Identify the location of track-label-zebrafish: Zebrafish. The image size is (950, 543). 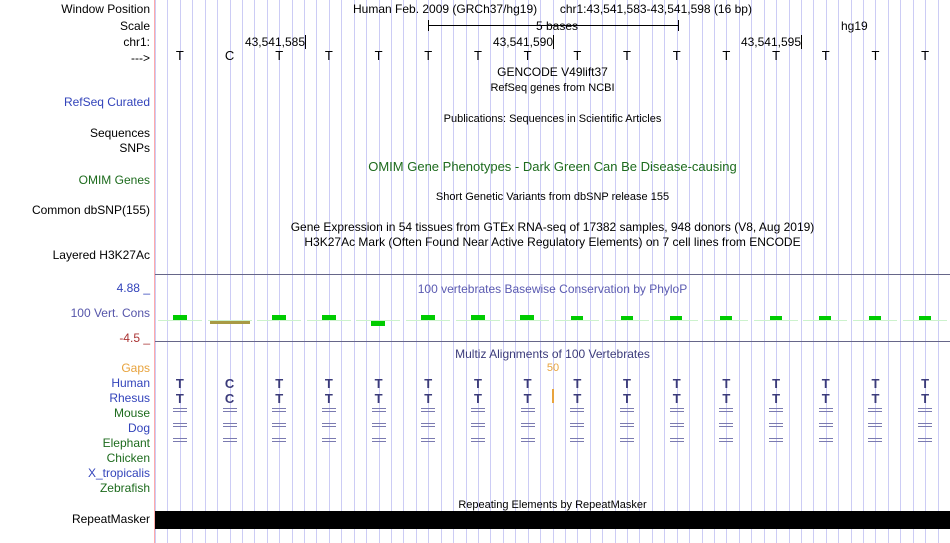
(124, 488).